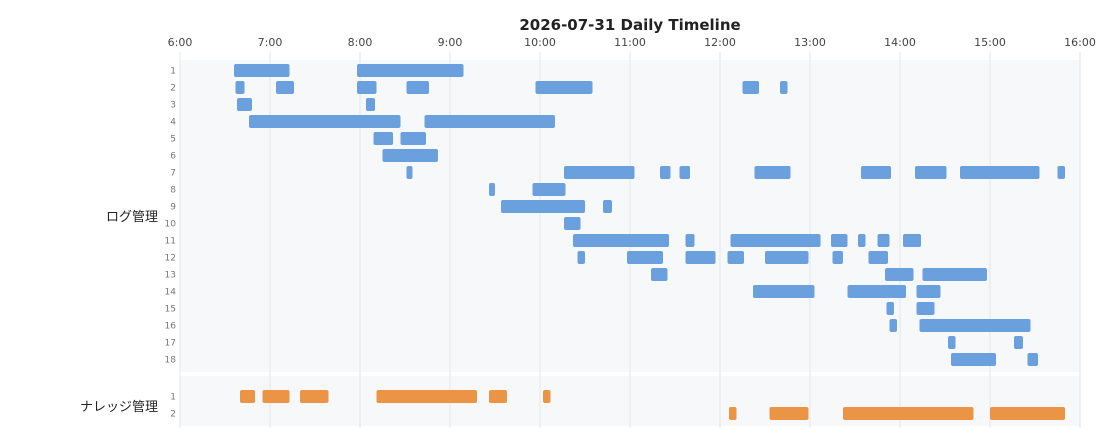 The image size is (1110, 448). What do you see at coordinates (173, 157) in the screenshot?
I see `row-label: 6` at bounding box center [173, 157].